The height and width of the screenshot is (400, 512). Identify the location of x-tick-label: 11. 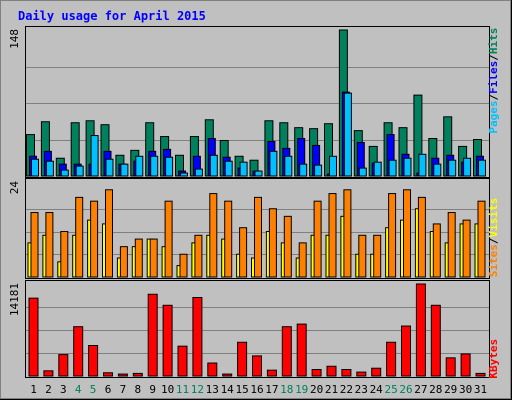
(182, 389).